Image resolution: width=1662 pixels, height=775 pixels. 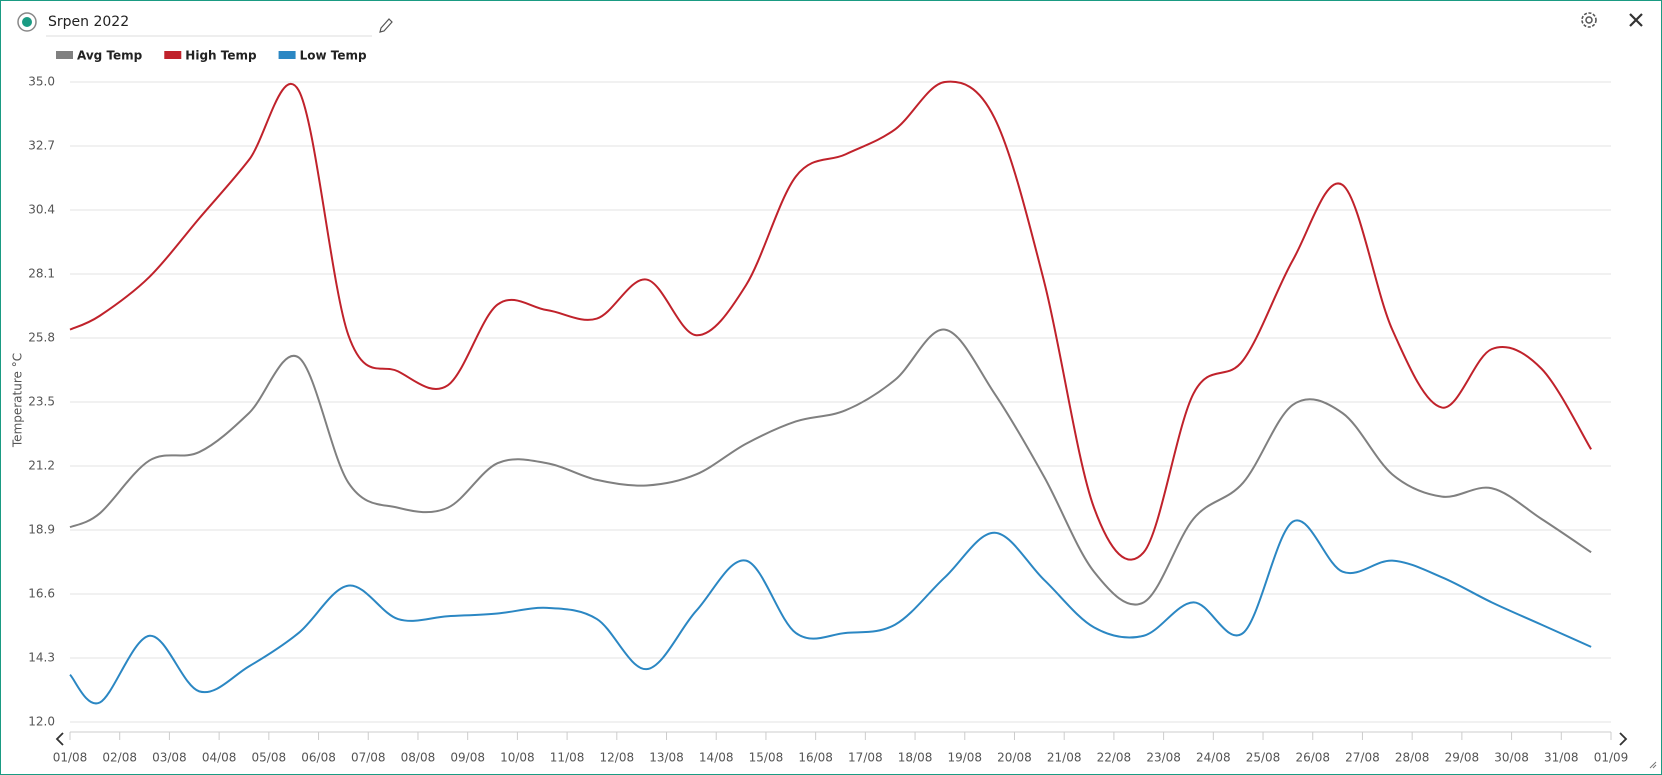 I want to click on x-tick-label: 25/08, so click(x=1263, y=758).